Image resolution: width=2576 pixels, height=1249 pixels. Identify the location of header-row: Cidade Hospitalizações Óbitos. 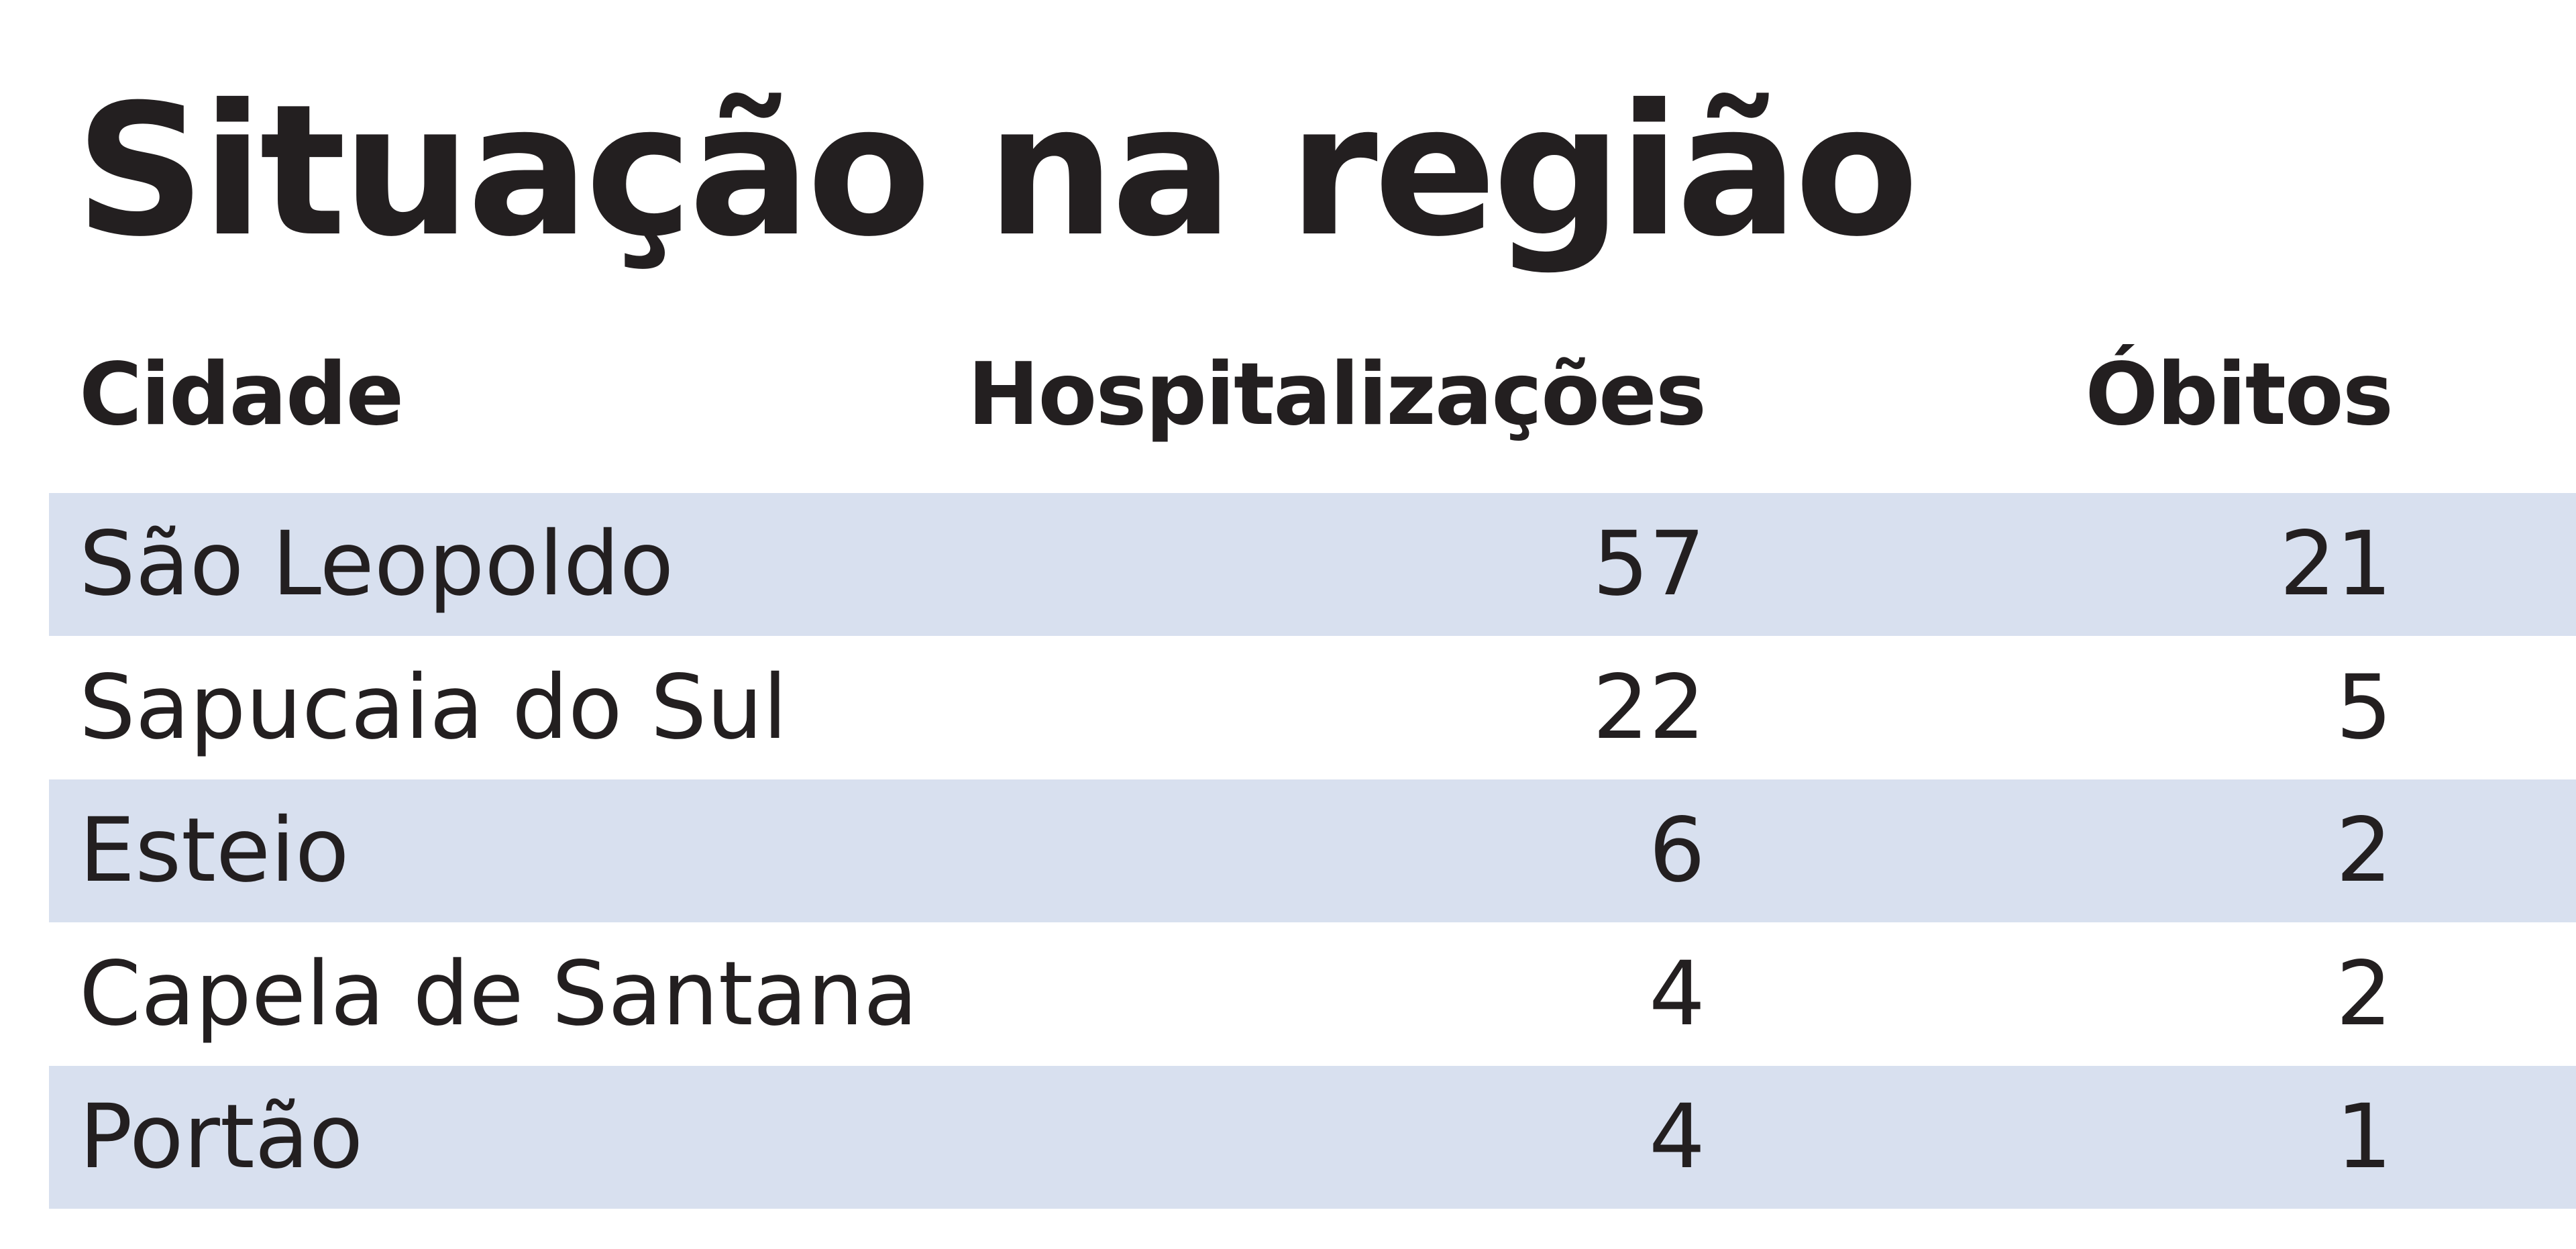
(1312, 395).